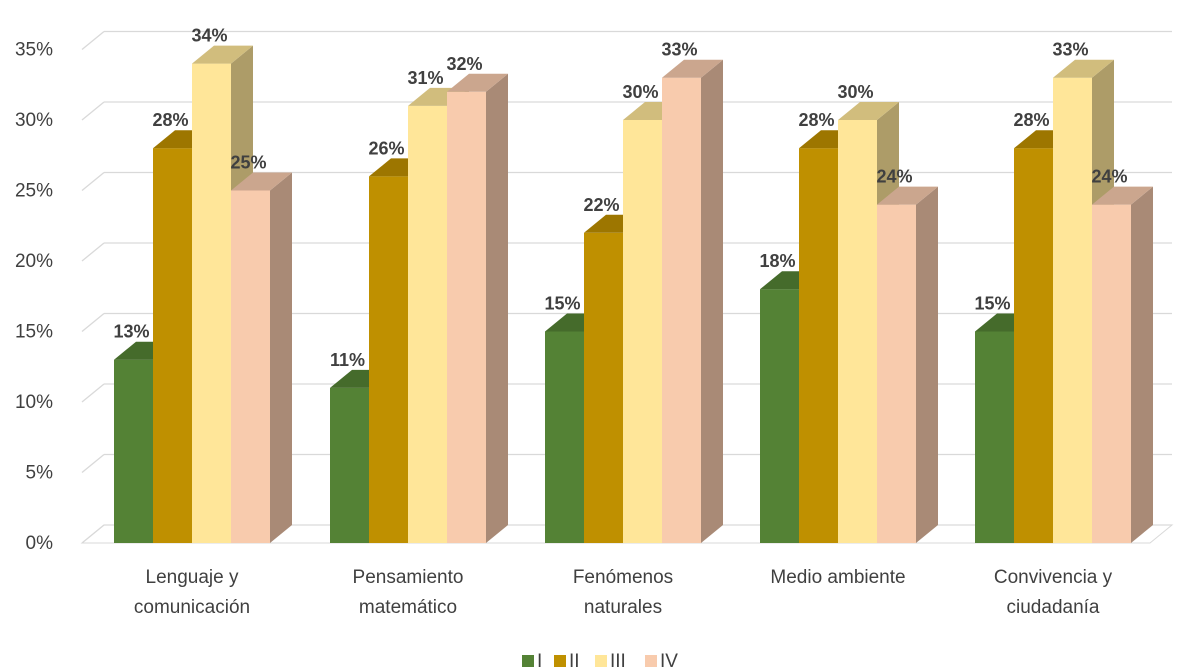  What do you see at coordinates (34, 402) in the screenshot?
I see `y-tick-label: 10%` at bounding box center [34, 402].